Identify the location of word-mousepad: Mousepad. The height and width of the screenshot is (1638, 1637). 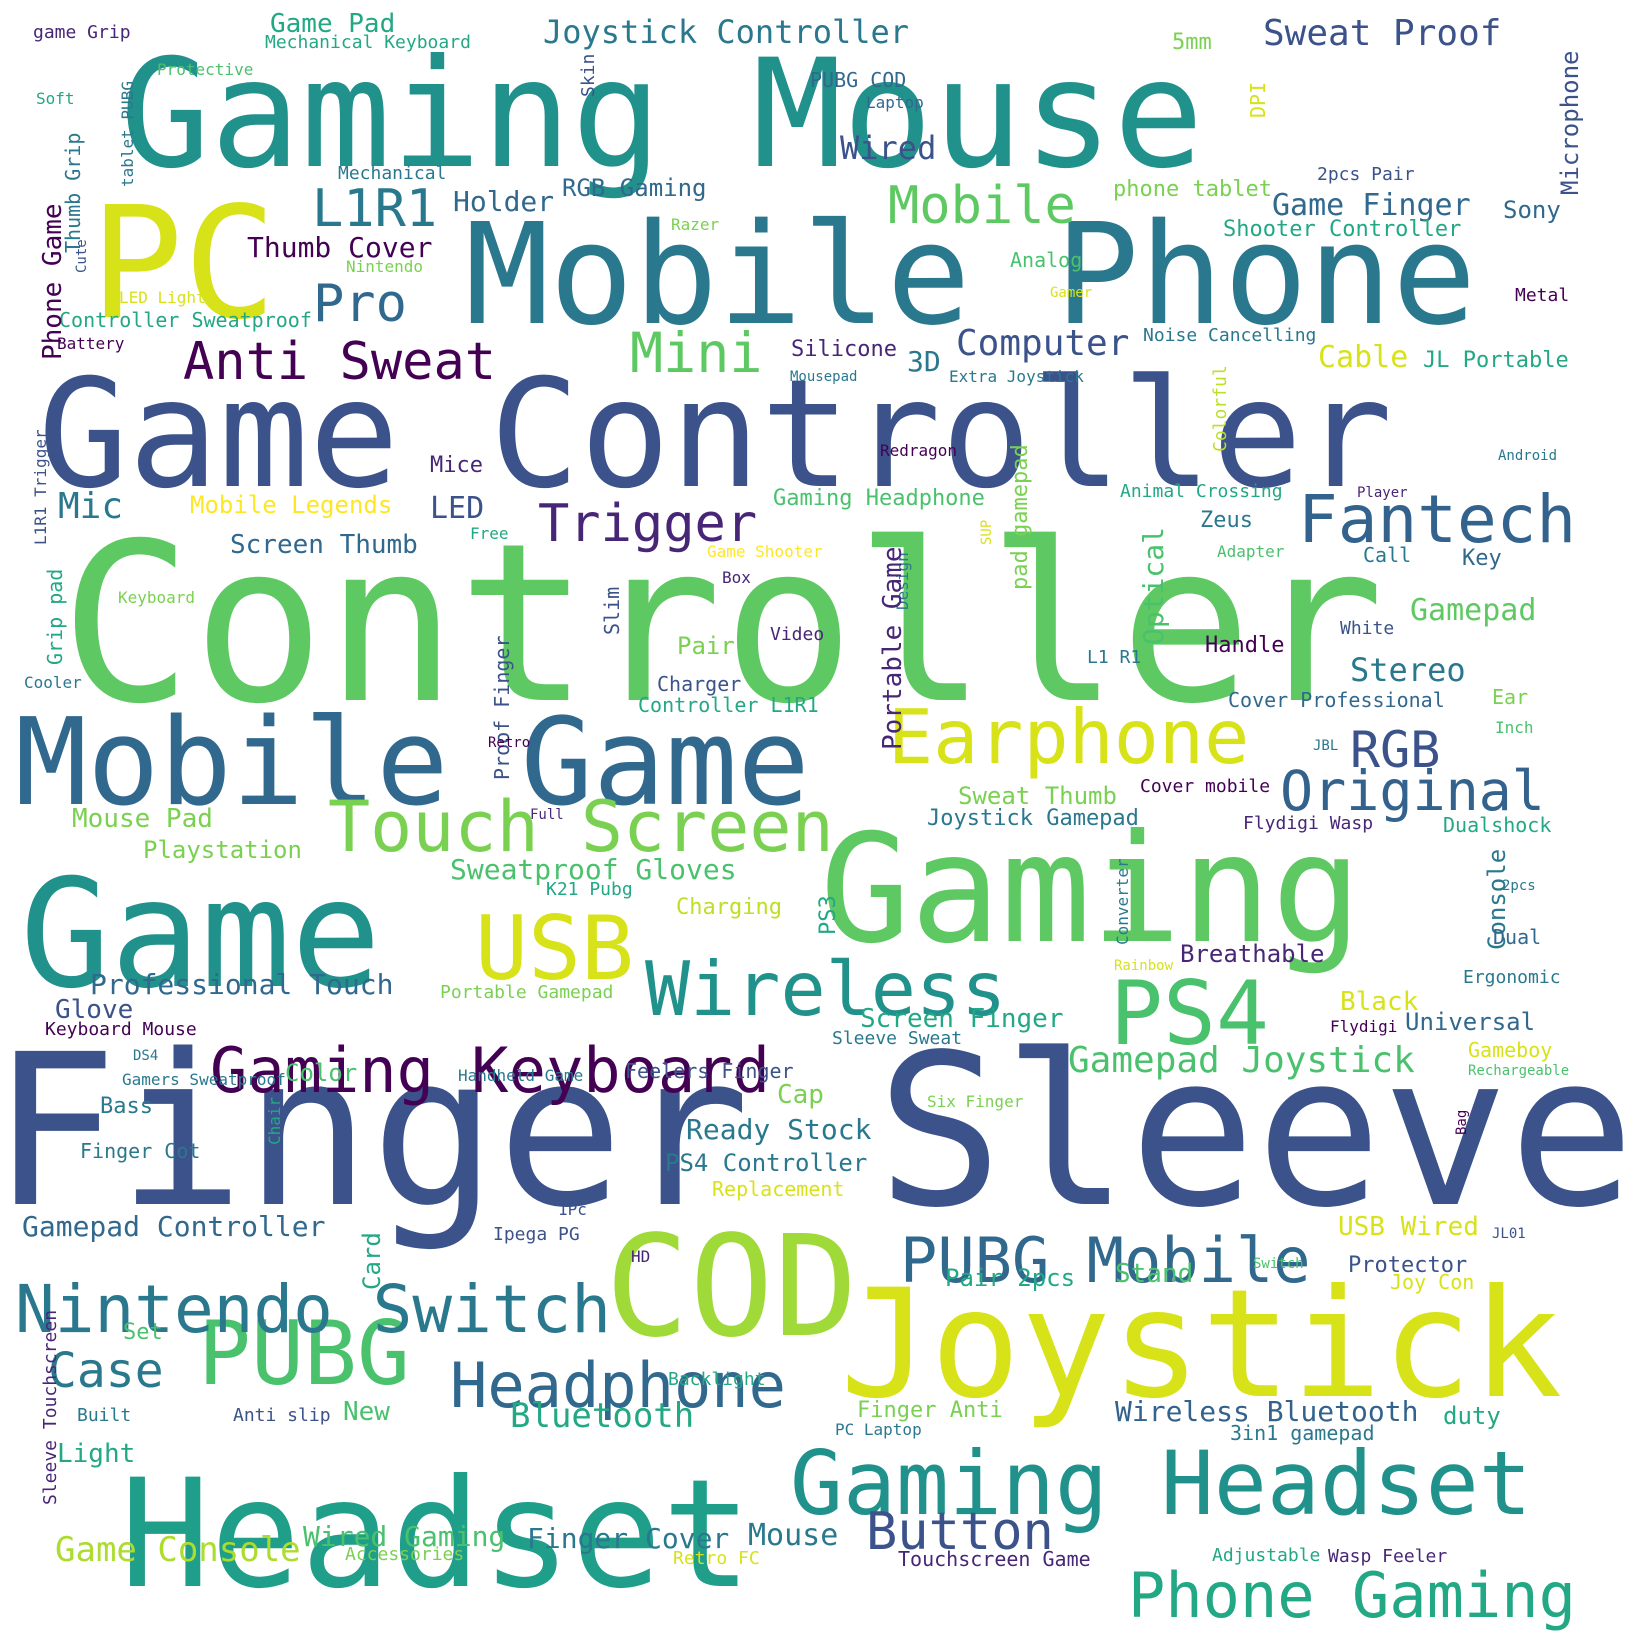
(824, 376).